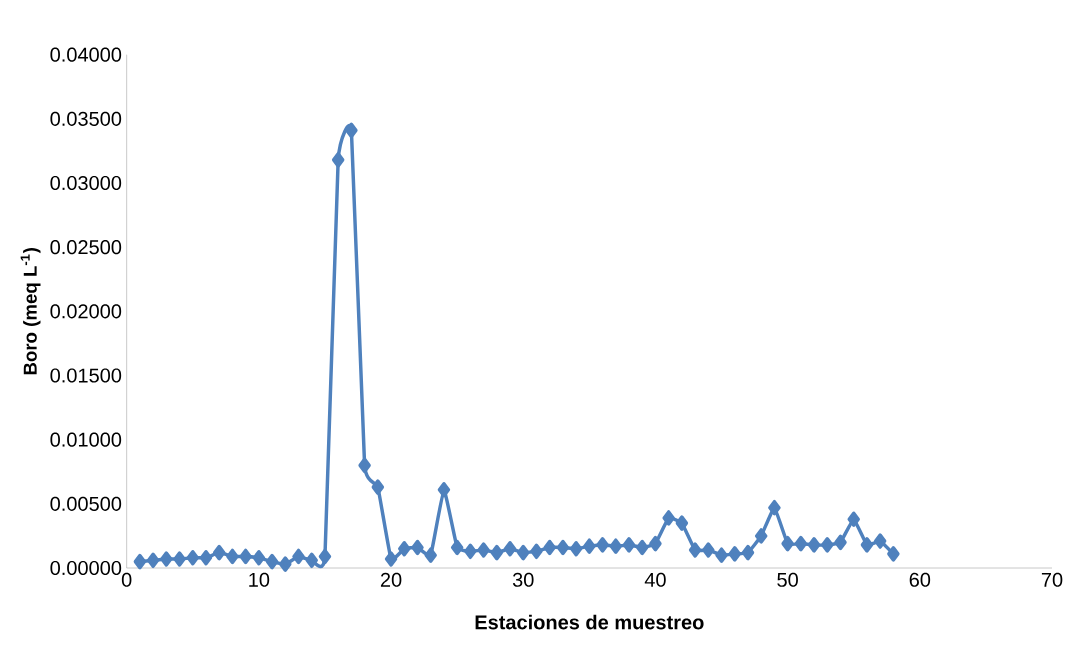  What do you see at coordinates (86, 311) in the screenshot?
I see `y-tick-label: 0.02000` at bounding box center [86, 311].